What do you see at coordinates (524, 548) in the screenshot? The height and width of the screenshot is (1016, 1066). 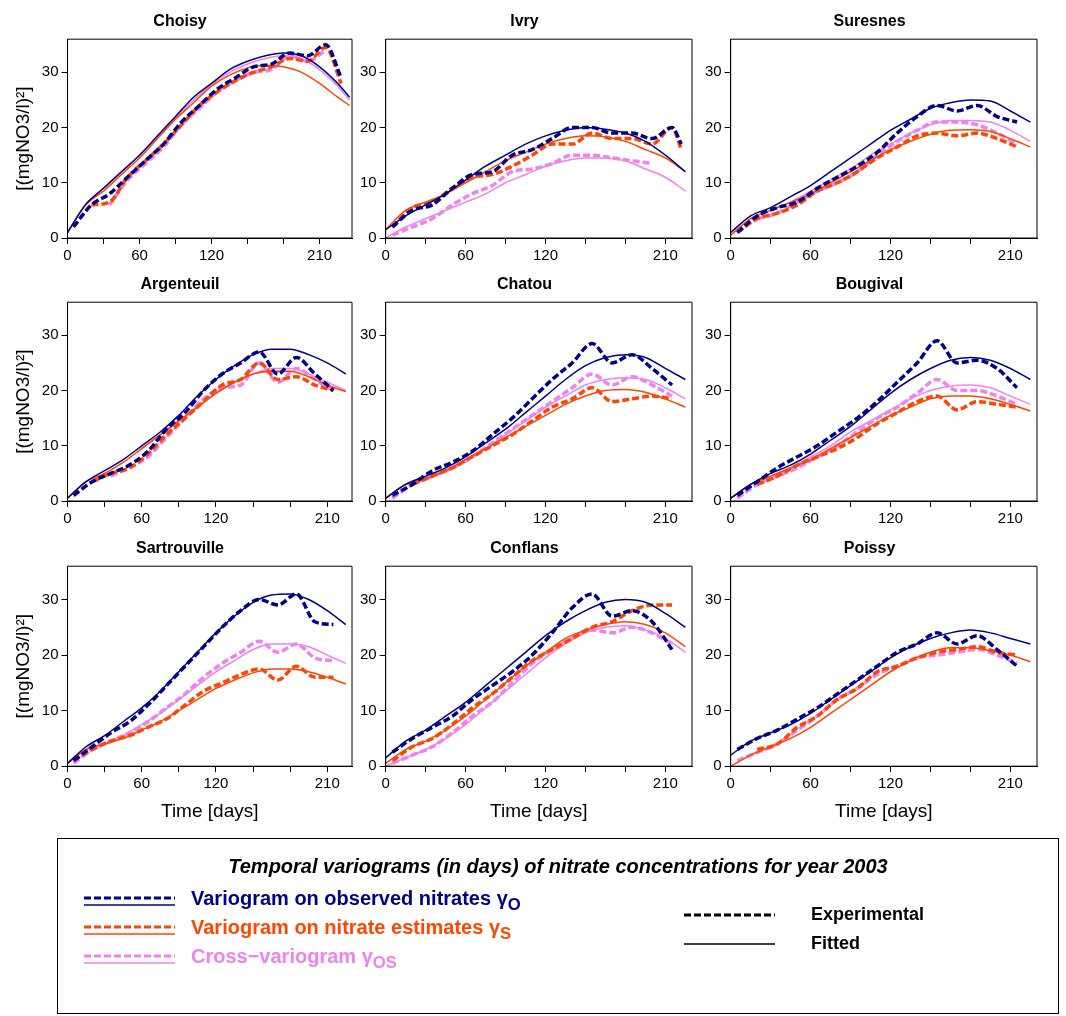 I see `chart-title: Conflans` at bounding box center [524, 548].